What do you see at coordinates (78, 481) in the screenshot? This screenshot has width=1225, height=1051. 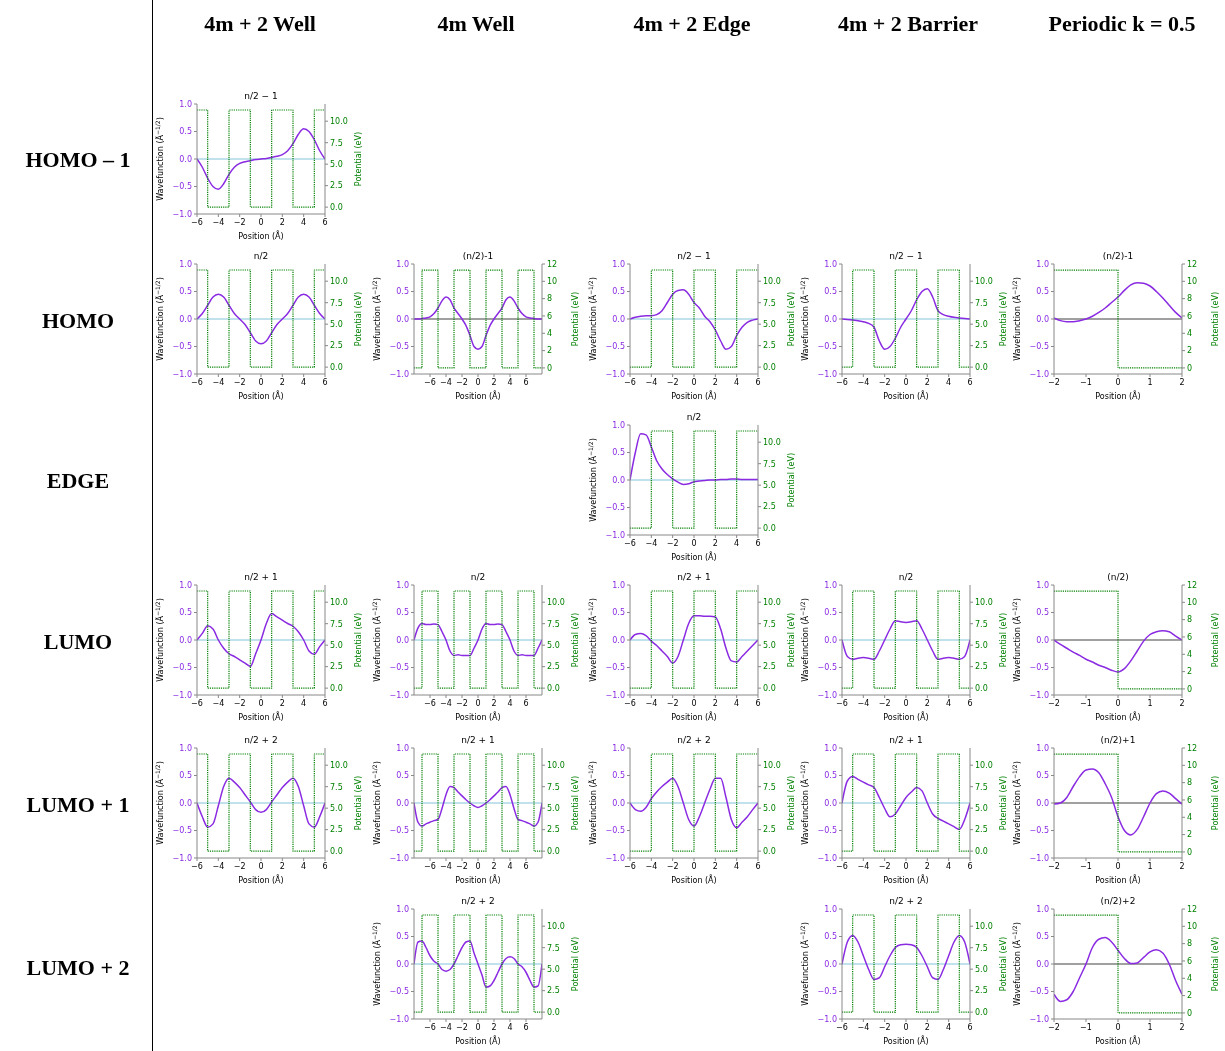 I see `text: EDGE` at bounding box center [78, 481].